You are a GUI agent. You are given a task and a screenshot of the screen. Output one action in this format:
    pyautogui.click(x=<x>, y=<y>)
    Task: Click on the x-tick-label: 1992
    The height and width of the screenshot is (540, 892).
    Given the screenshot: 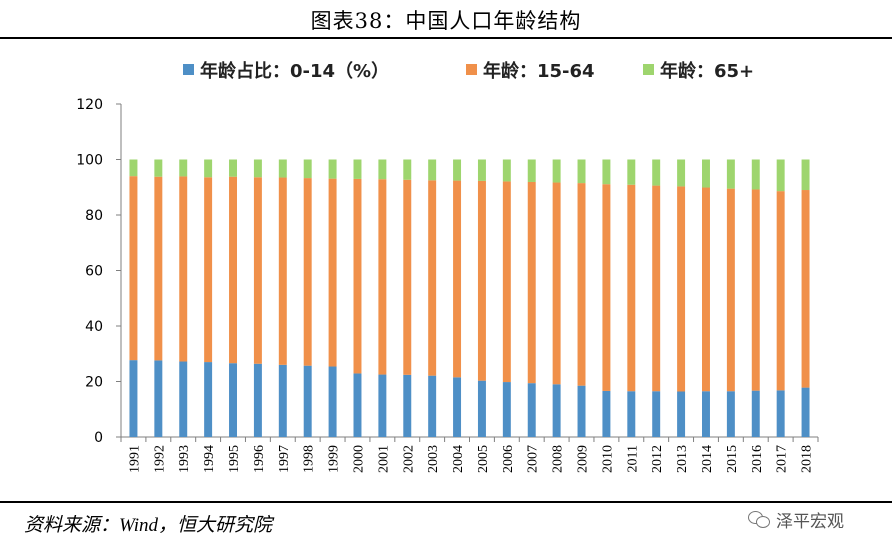 What is the action you would take?
    pyautogui.click(x=159, y=459)
    